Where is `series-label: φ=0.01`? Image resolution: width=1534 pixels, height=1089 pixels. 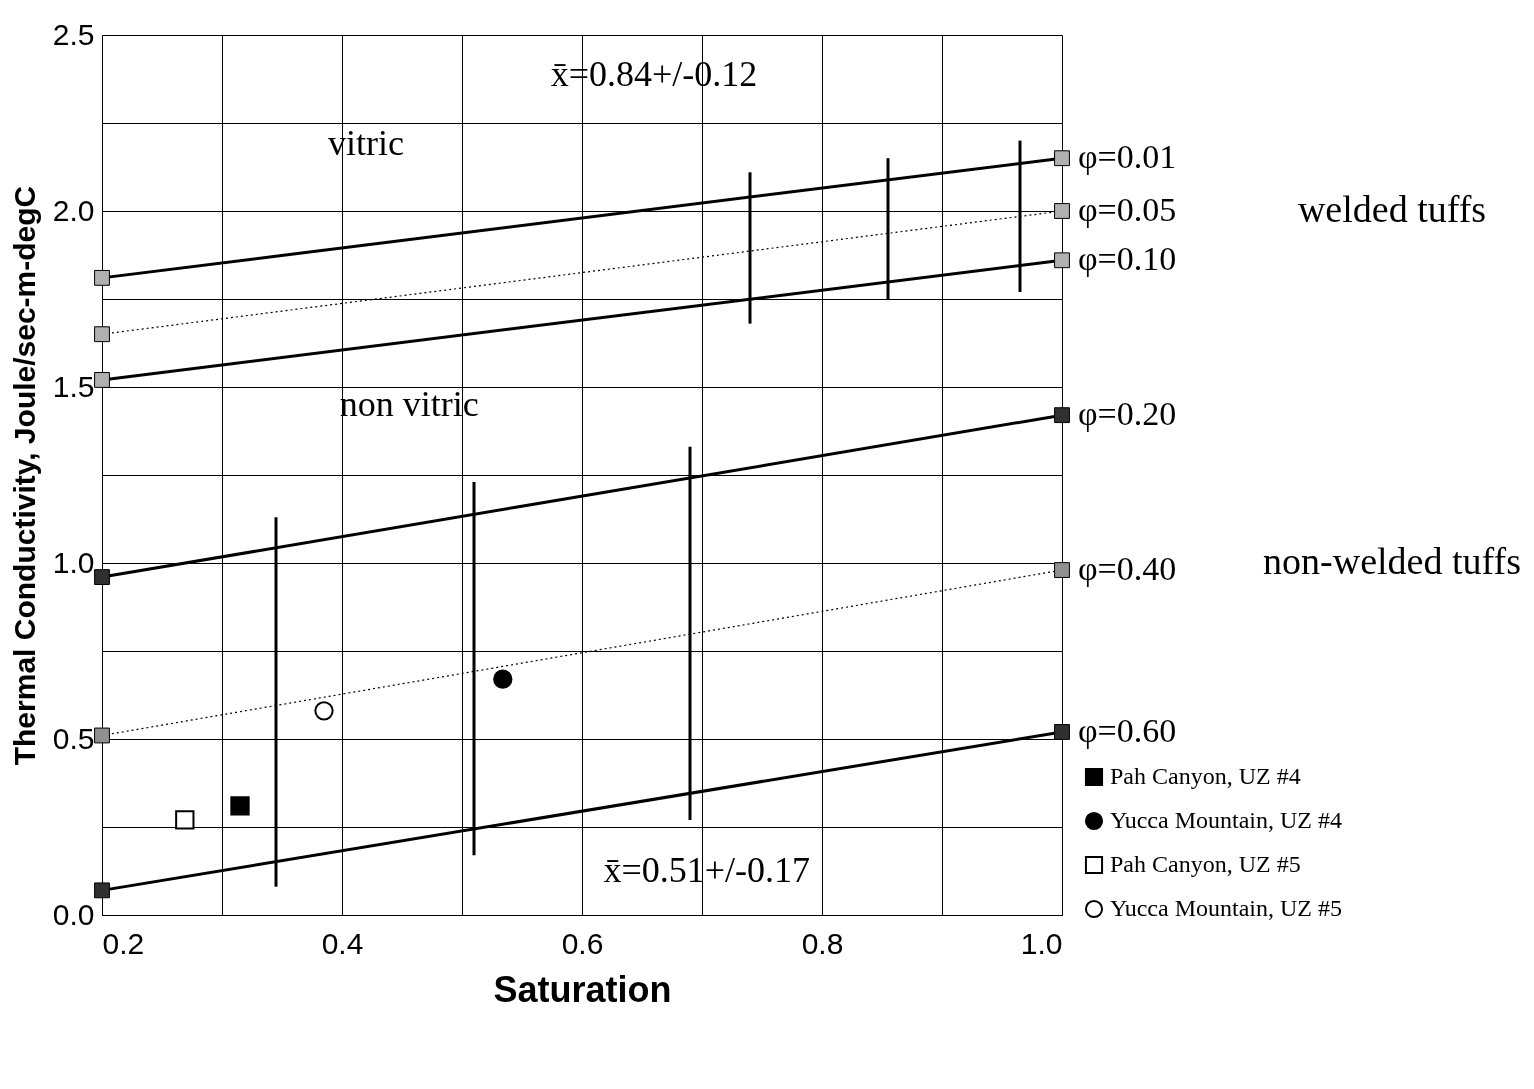 series-label: φ=0.01 is located at coordinates (1127, 157).